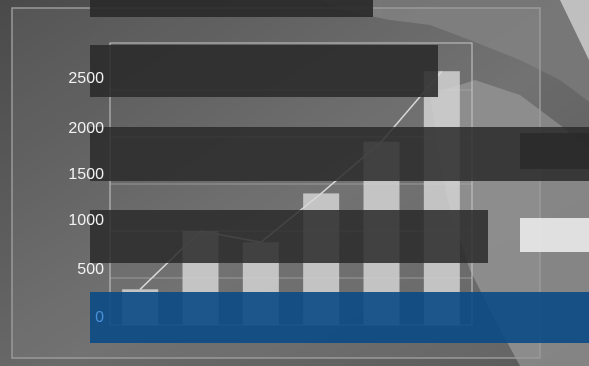  Describe the element at coordinates (99, 317) in the screenshot. I see `y-tick-label: 0` at that location.